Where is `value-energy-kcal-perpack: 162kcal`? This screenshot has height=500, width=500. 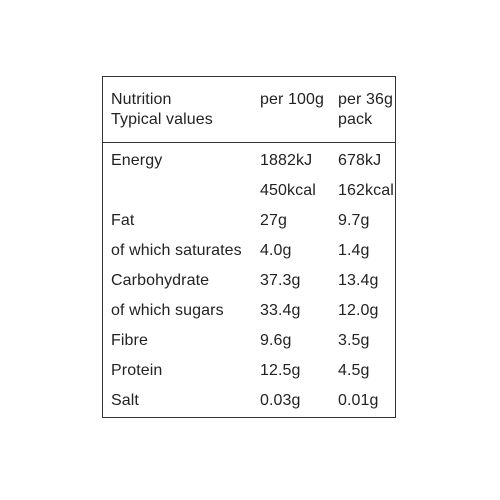
value-energy-kcal-perpack: 162kcal is located at coordinates (366, 190).